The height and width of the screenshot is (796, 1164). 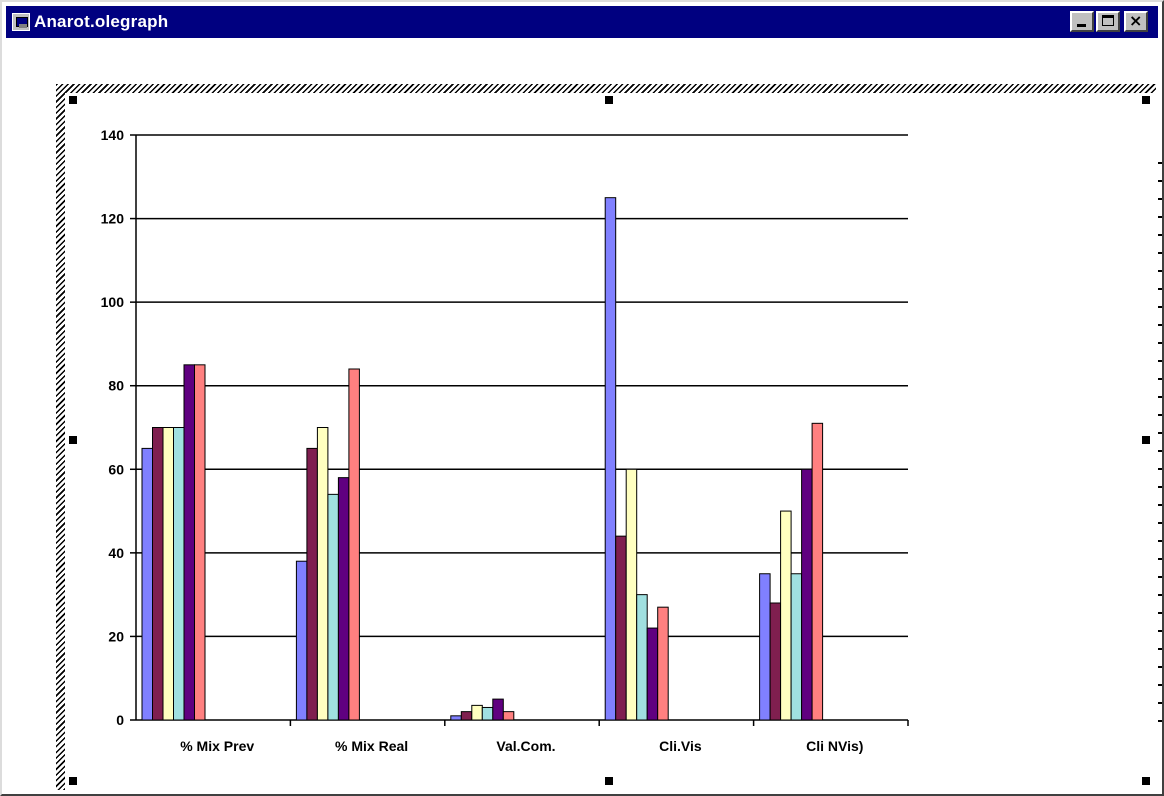 What do you see at coordinates (113, 219) in the screenshot?
I see `y-tick-label: 120` at bounding box center [113, 219].